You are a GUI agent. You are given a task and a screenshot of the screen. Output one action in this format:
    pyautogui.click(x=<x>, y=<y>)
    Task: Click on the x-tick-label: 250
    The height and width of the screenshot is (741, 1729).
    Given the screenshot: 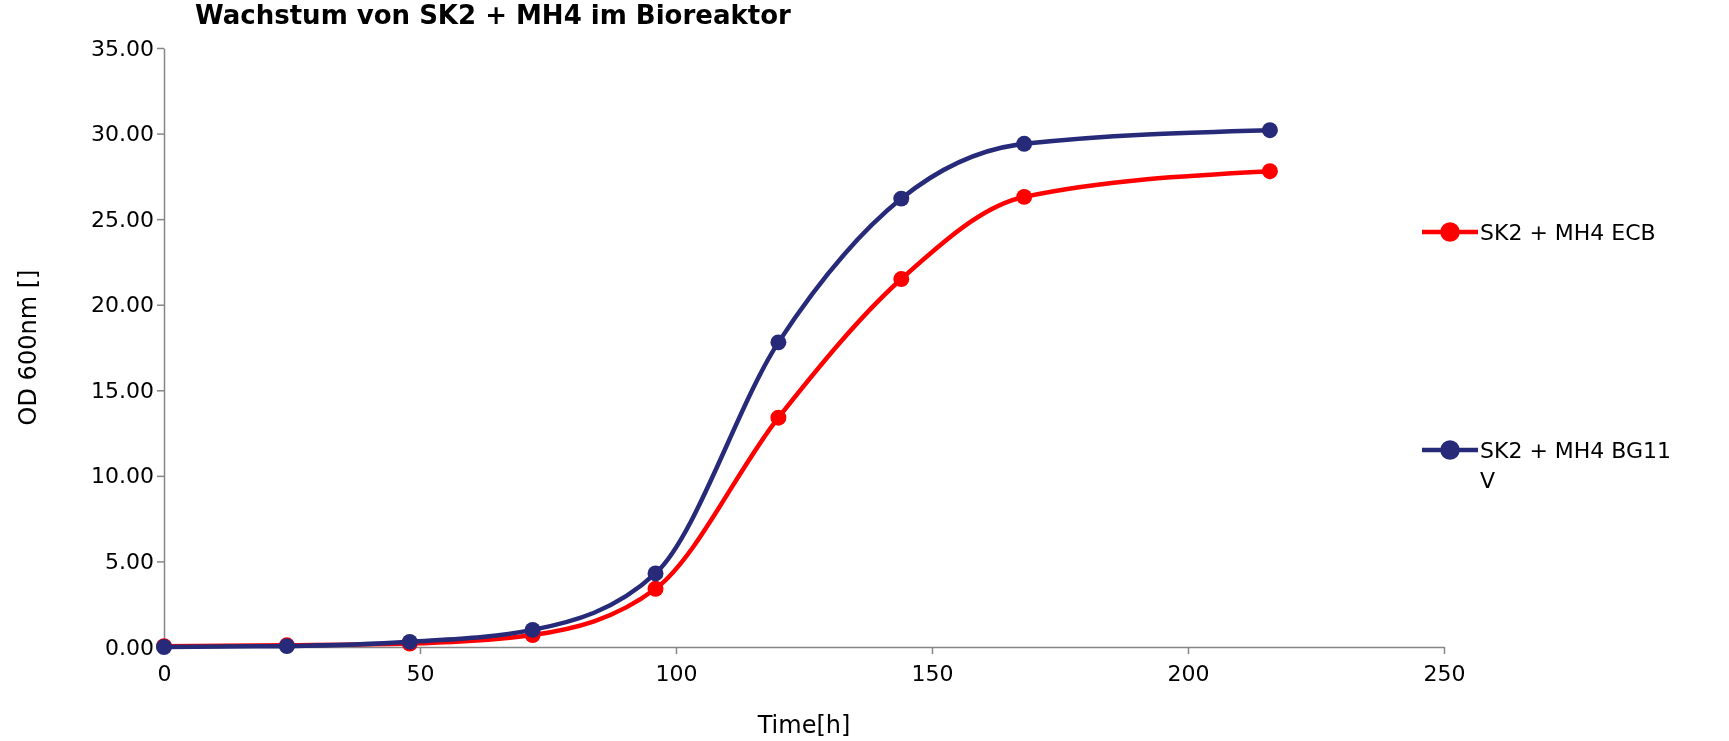 What is the action you would take?
    pyautogui.click(x=1444, y=674)
    